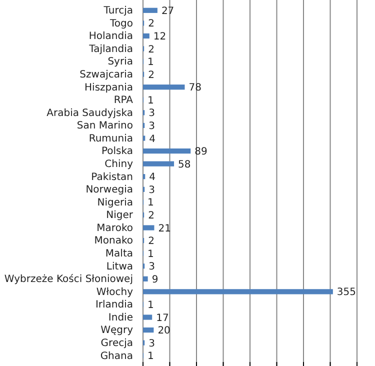  What do you see at coordinates (104, 126) in the screenshot?
I see `y-tick-label: San Marino` at bounding box center [104, 126].